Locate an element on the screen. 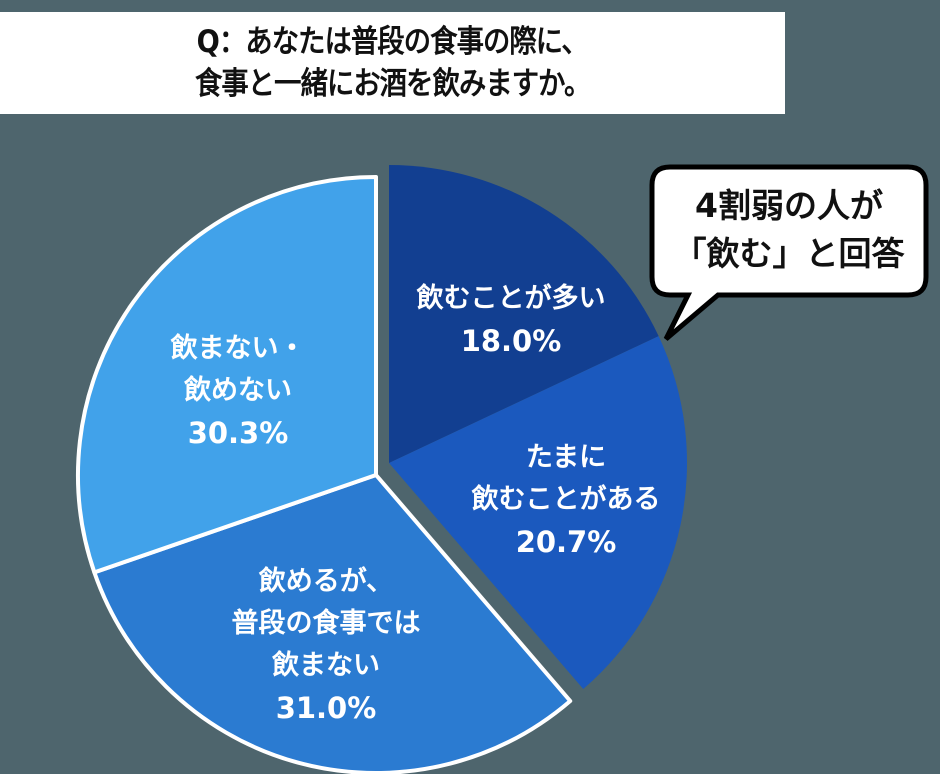  label-not-usual-text-3: 飲まない is located at coordinates (326, 665).